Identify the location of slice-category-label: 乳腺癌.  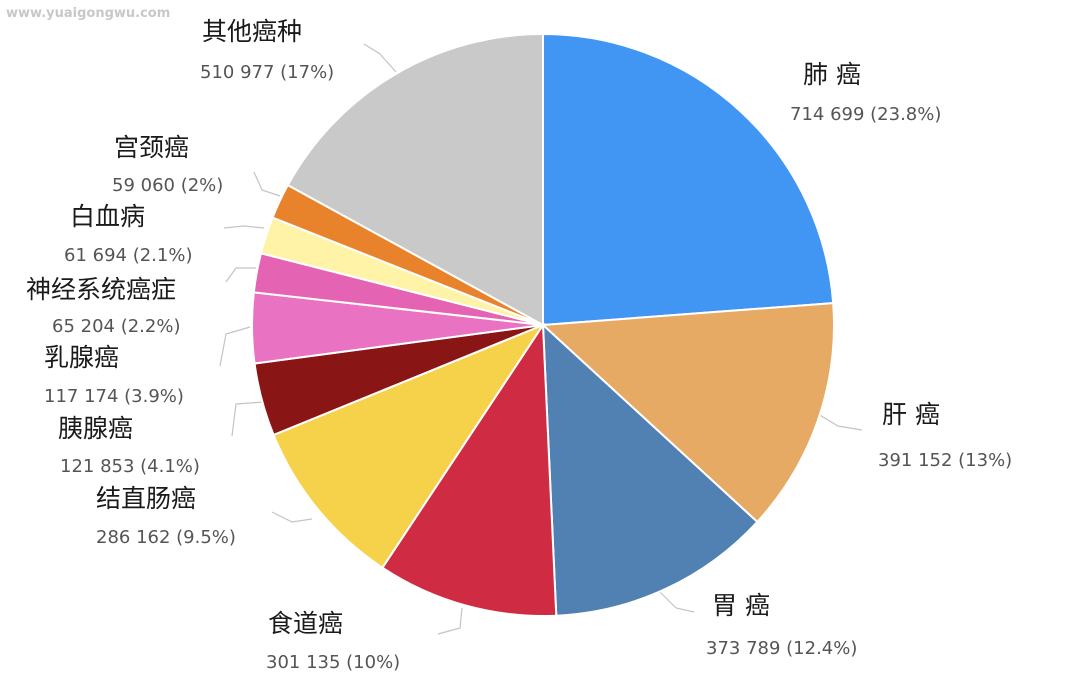
(81, 357).